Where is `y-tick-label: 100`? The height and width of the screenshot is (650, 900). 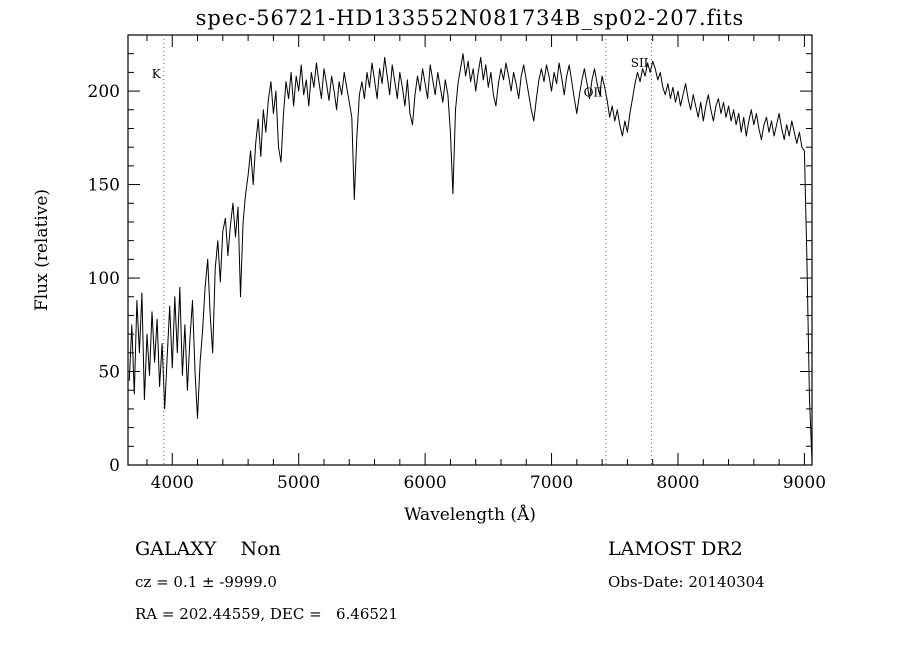 y-tick-label: 100 is located at coordinates (104, 279).